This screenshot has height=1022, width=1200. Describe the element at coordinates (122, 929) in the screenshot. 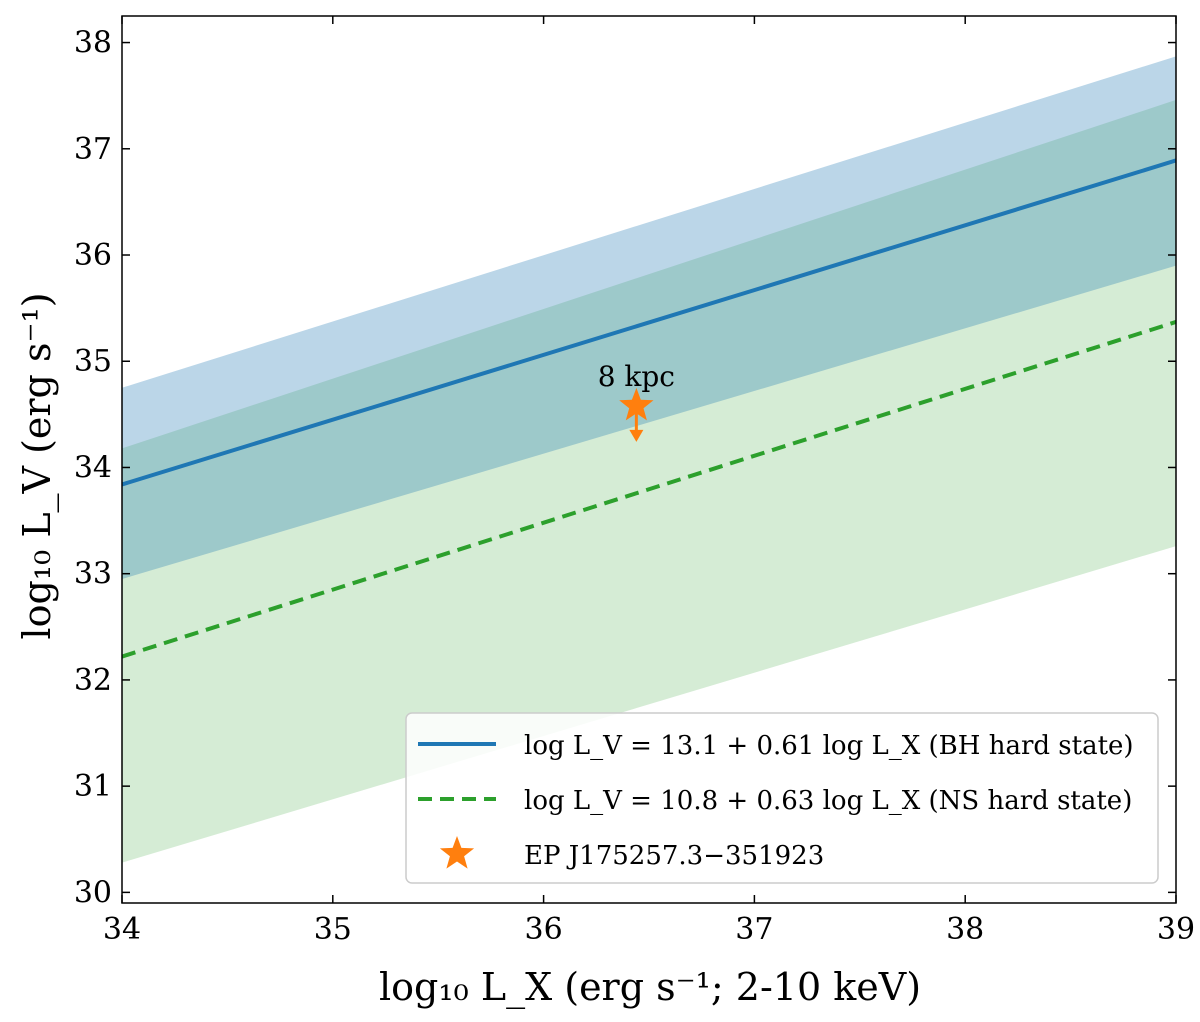

I see `x-tick-label: 34` at that location.